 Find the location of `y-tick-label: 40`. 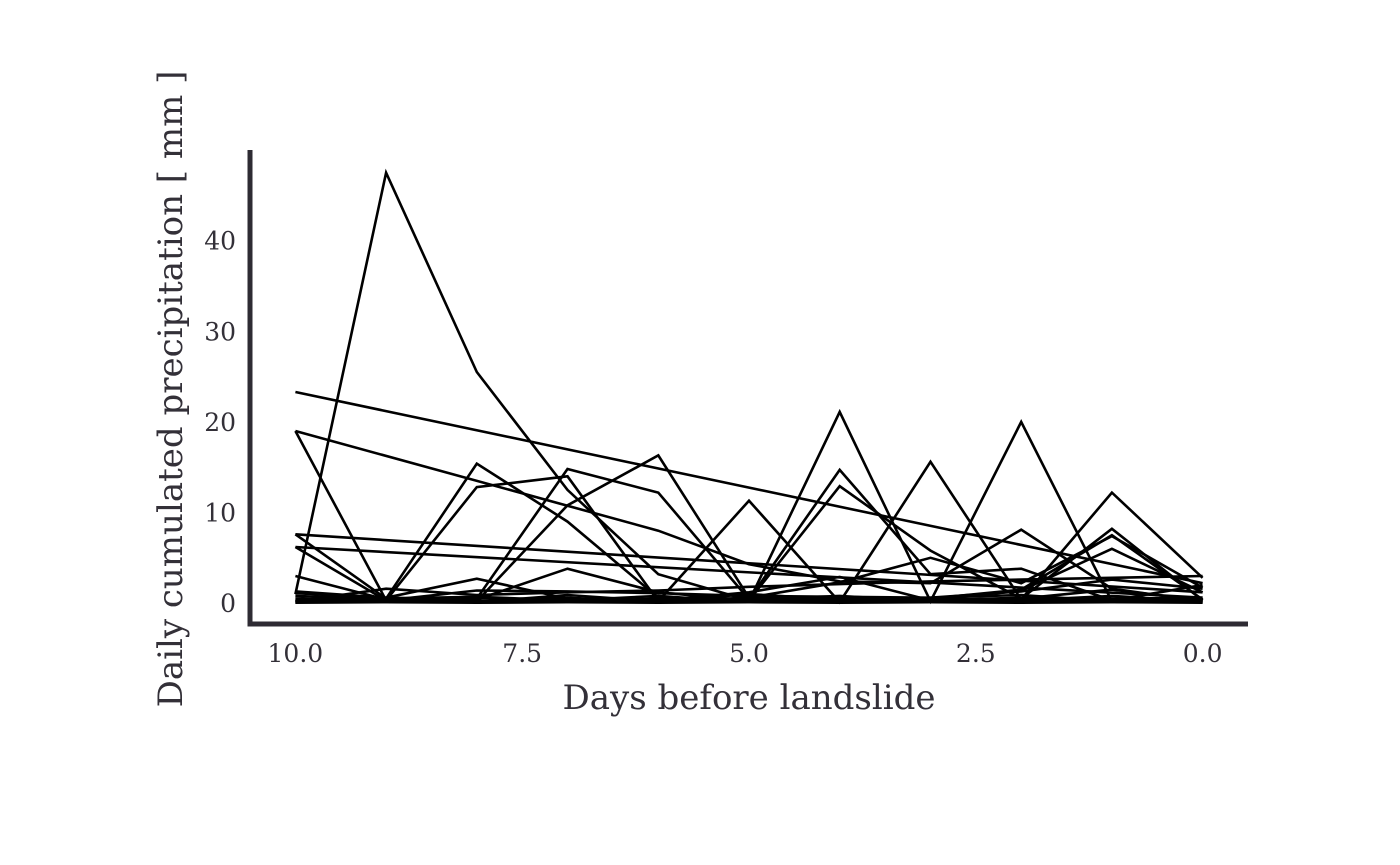

y-tick-label: 40 is located at coordinates (220, 241).